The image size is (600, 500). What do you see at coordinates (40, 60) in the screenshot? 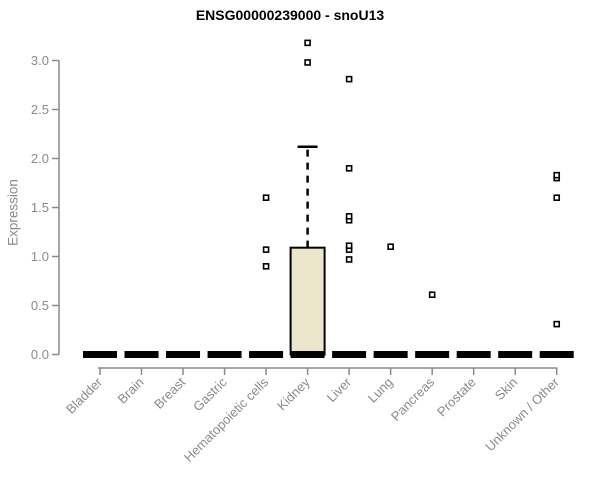
I see `y-tick-label: 3.0` at bounding box center [40, 60].